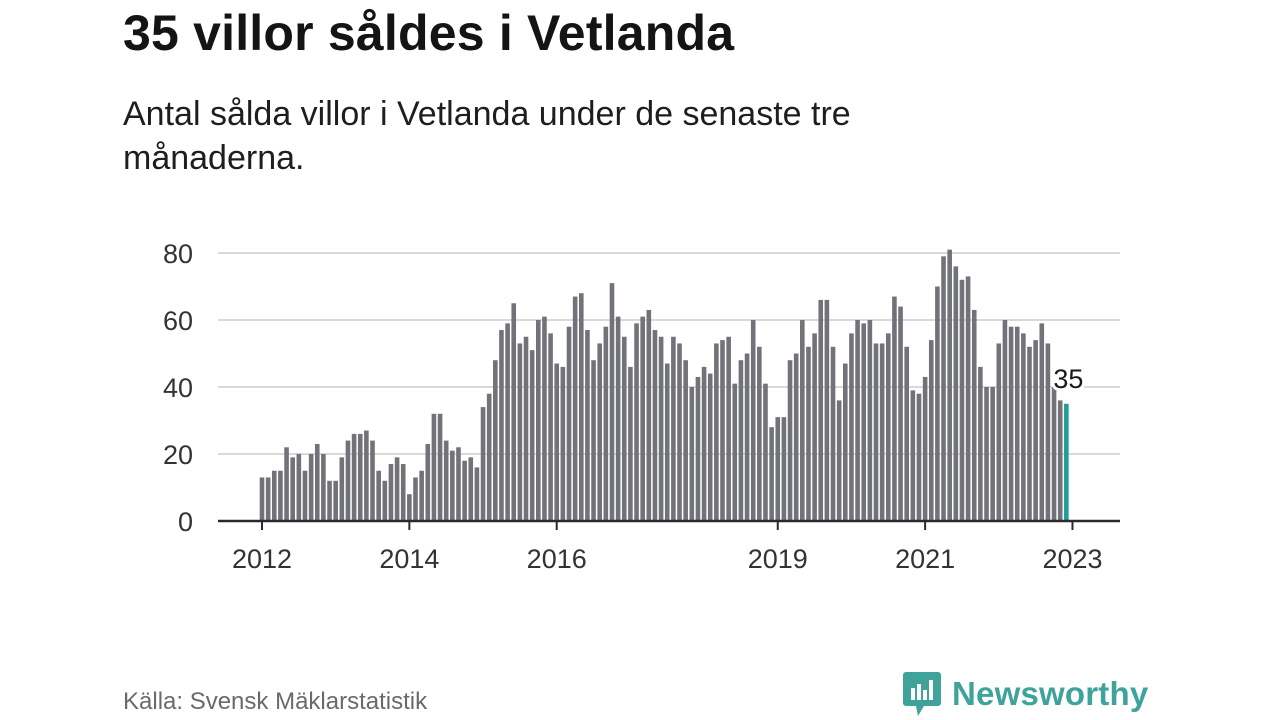 The image size is (1280, 720). I want to click on x-tick-label: 2016, so click(557, 559).